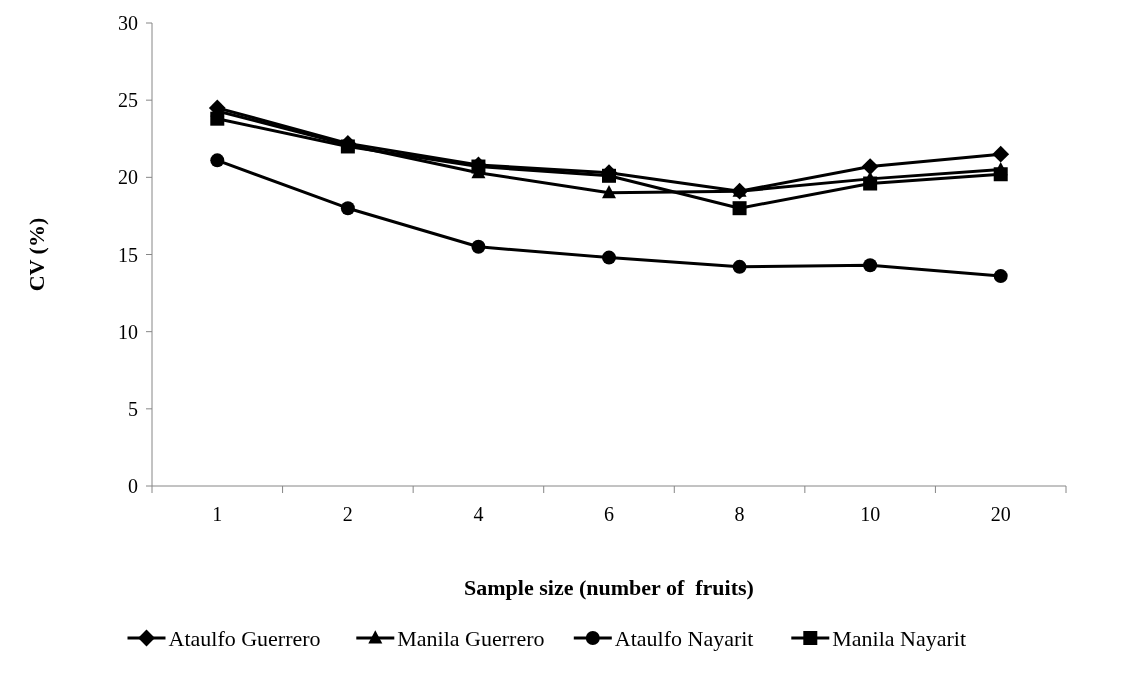 The height and width of the screenshot is (688, 1125). I want to click on y-tick-label: 25, so click(128, 100).